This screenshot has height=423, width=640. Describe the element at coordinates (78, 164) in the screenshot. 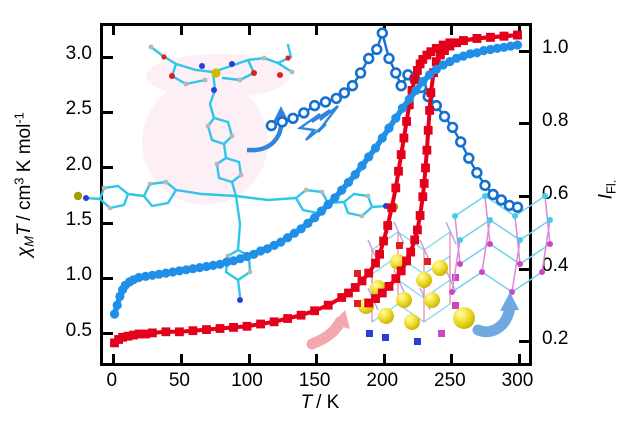

I see `y-left-tick-label-2: 2.0` at that location.